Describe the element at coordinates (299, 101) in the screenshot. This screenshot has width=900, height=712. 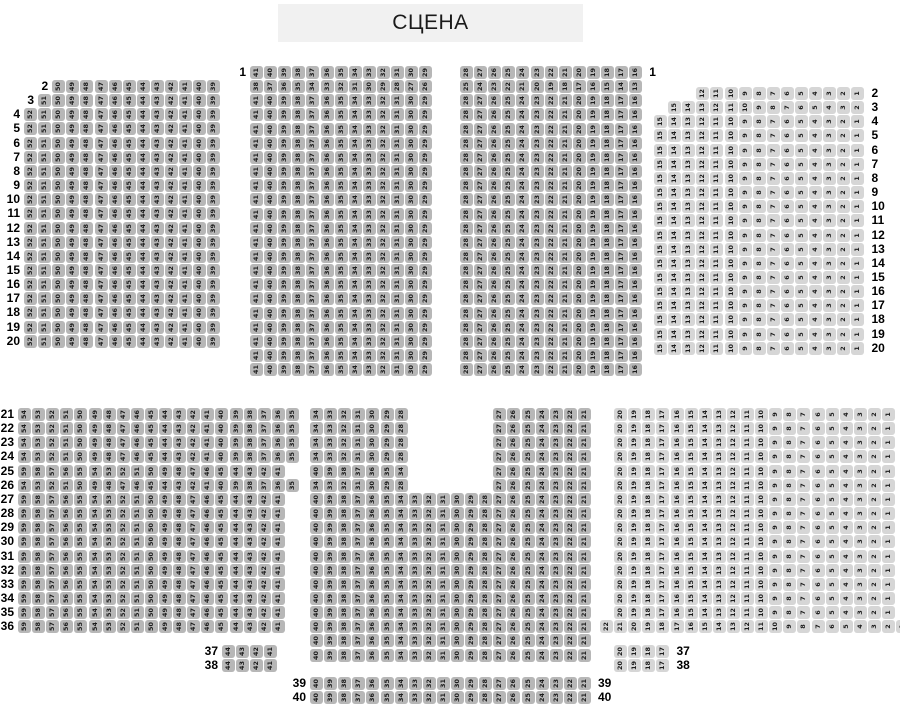
I see `seat: 38` at that location.